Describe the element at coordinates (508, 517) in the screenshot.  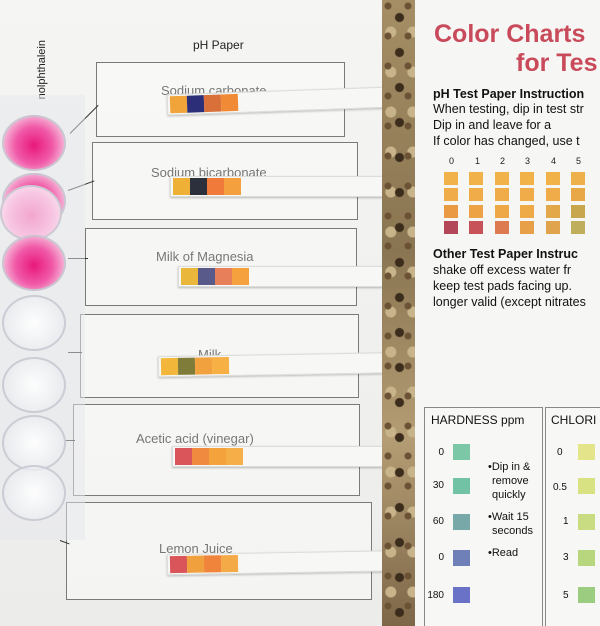
I see `hardness-note: •Wait 15` at that location.